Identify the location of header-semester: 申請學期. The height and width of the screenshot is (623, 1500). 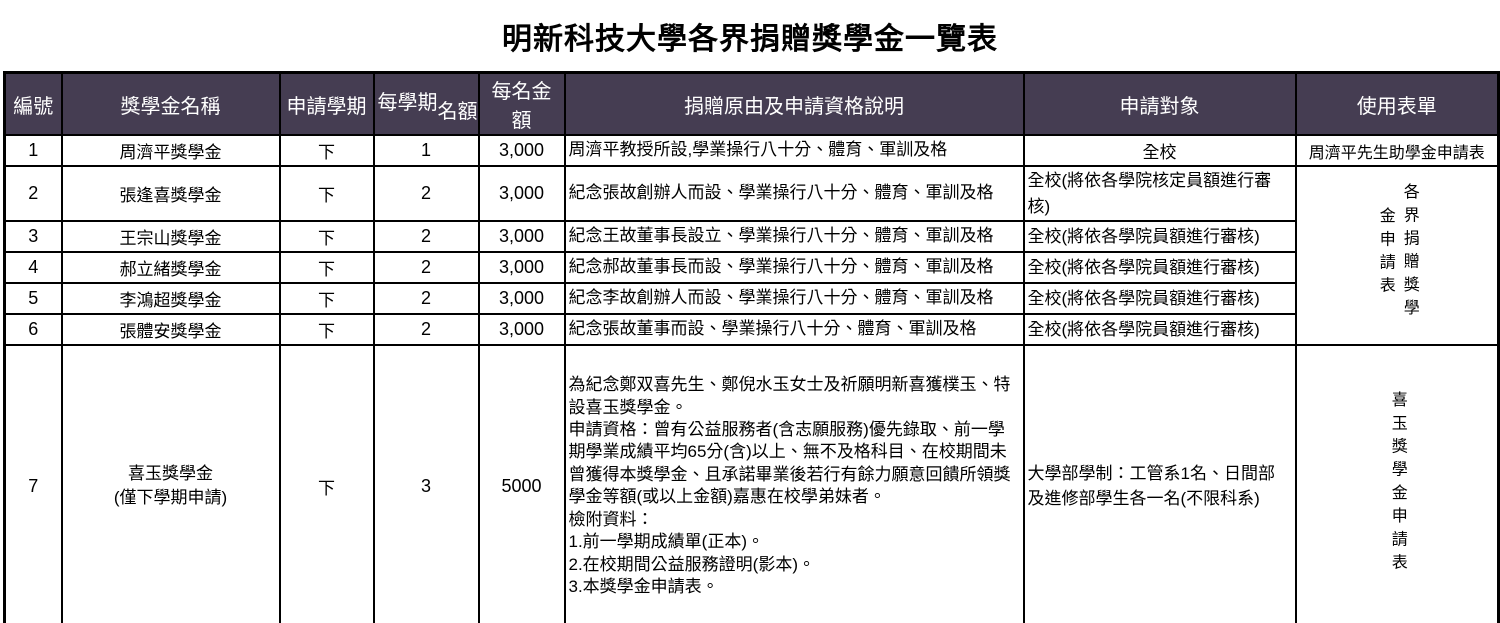
(326, 103).